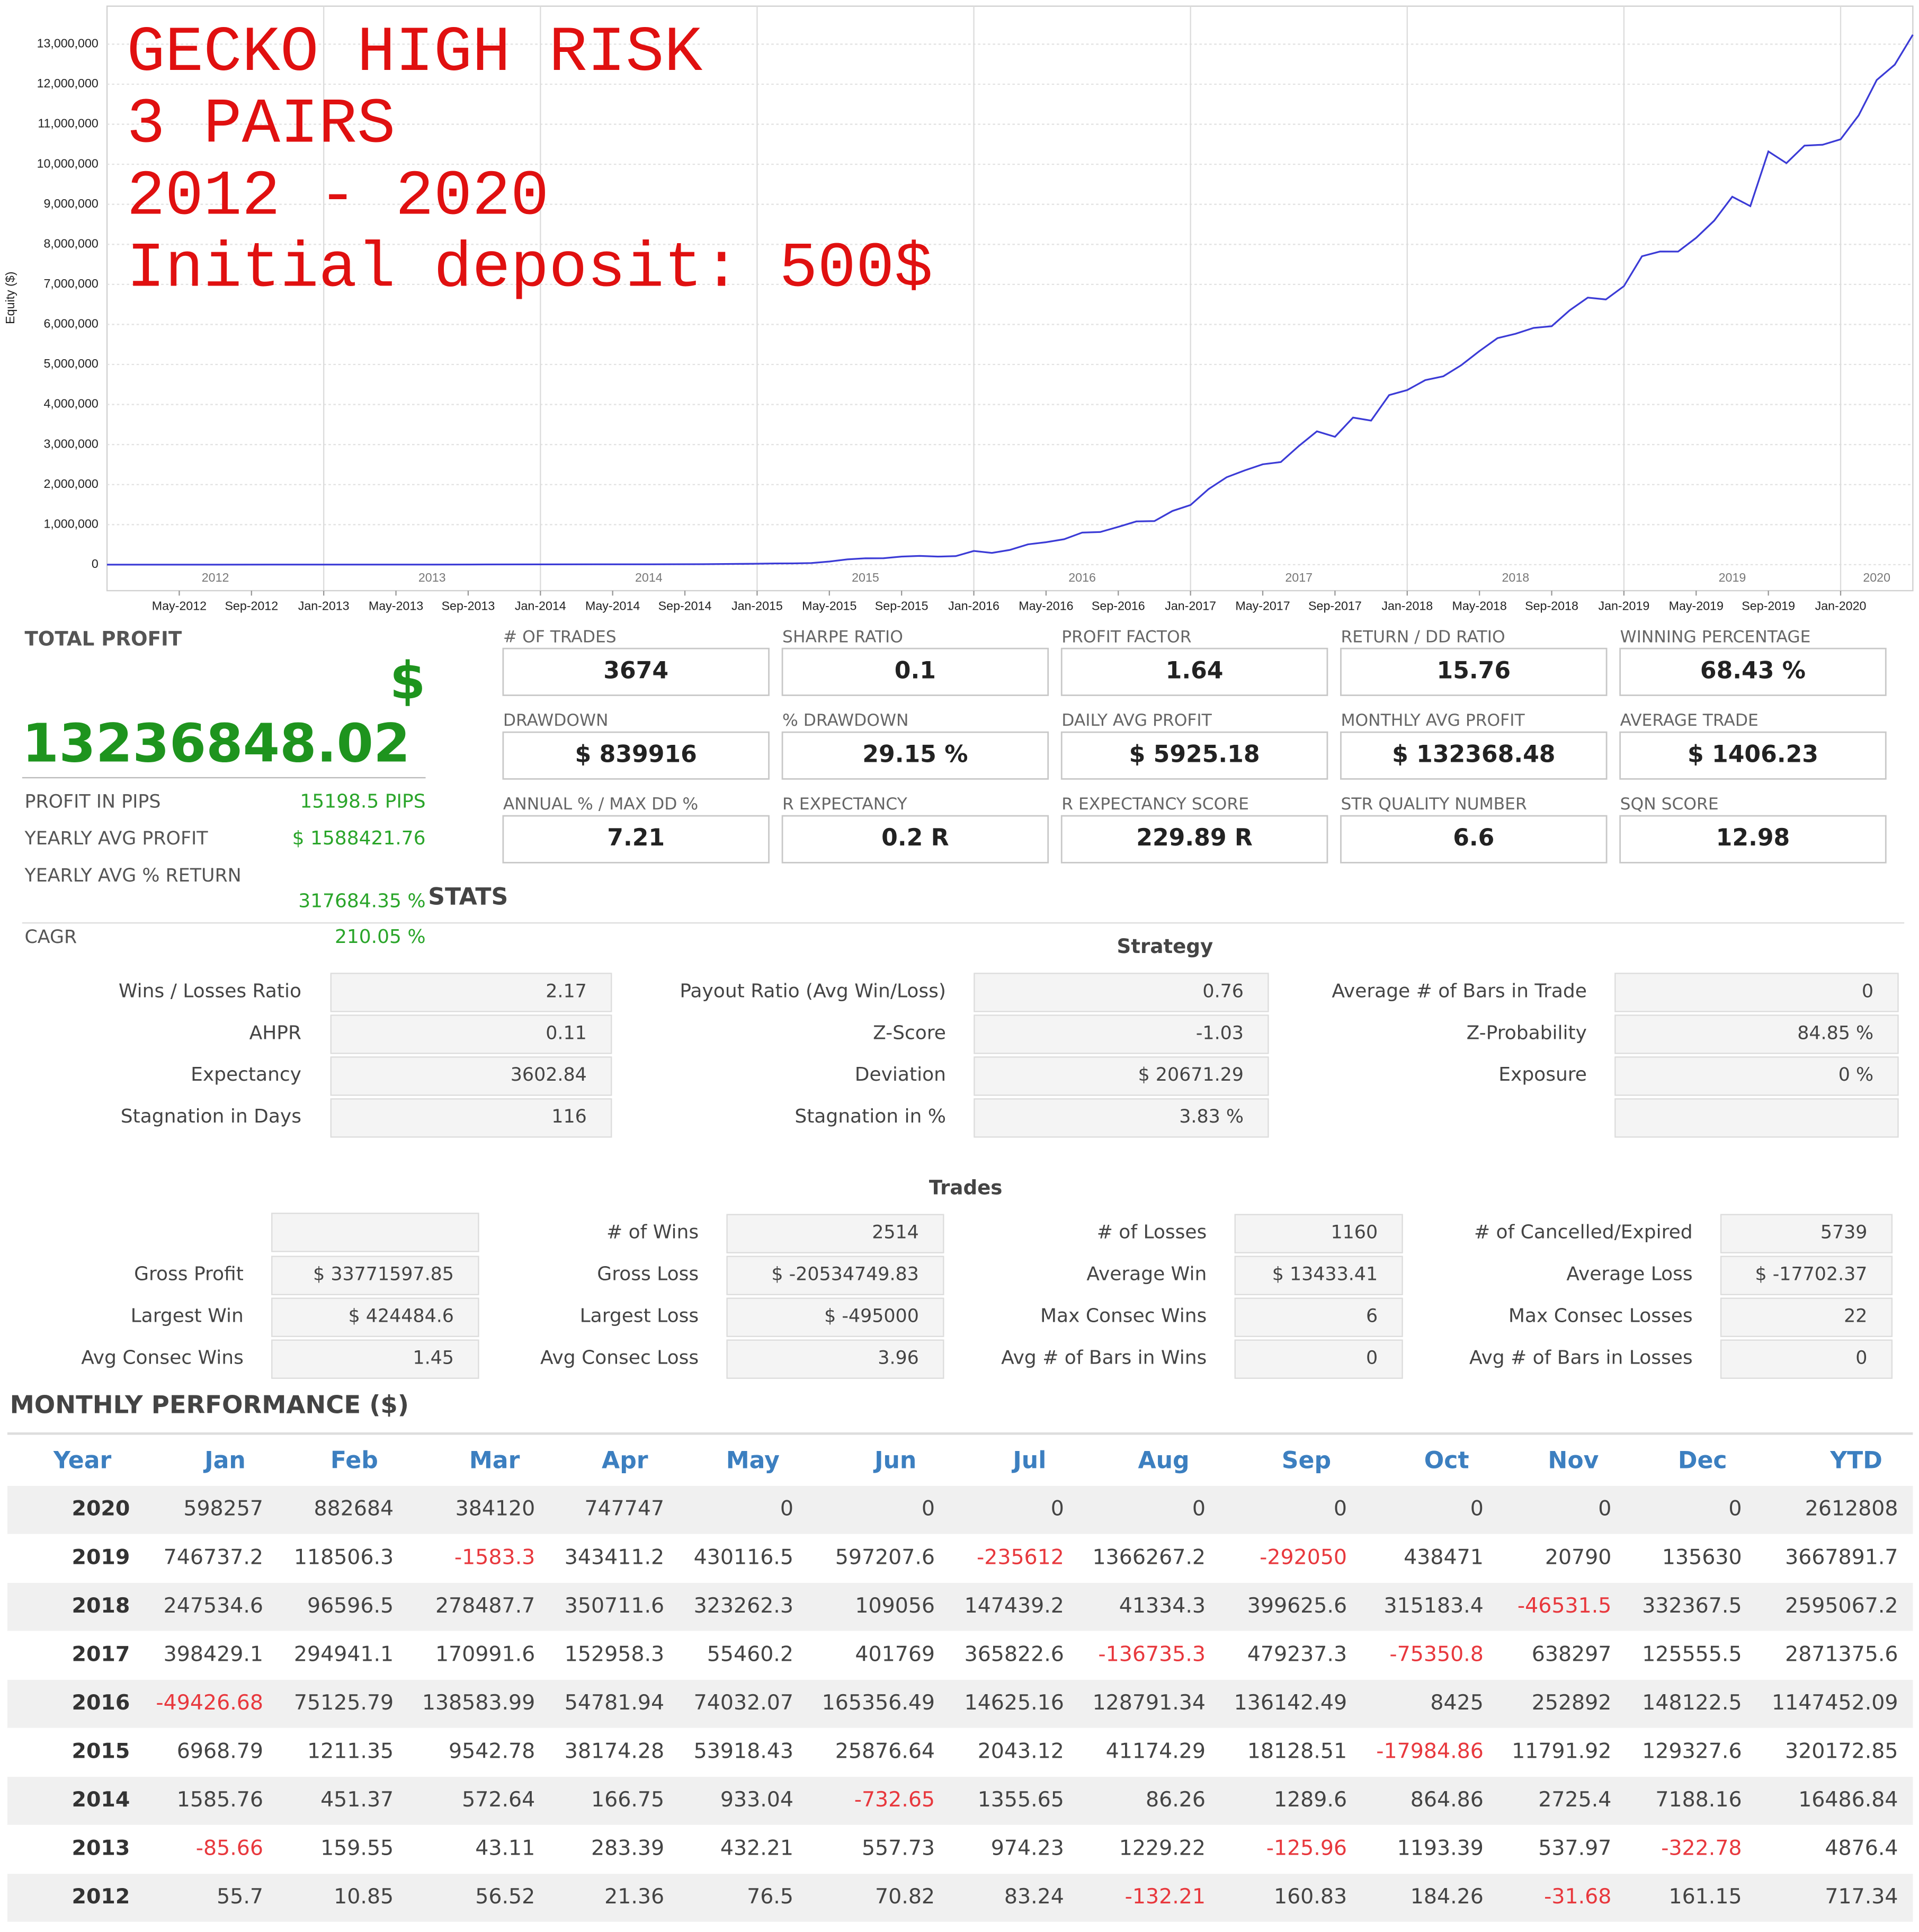 The width and height of the screenshot is (1919, 1932). What do you see at coordinates (103, 638) in the screenshot?
I see `summary-title: TOTAL PROFIT` at bounding box center [103, 638].